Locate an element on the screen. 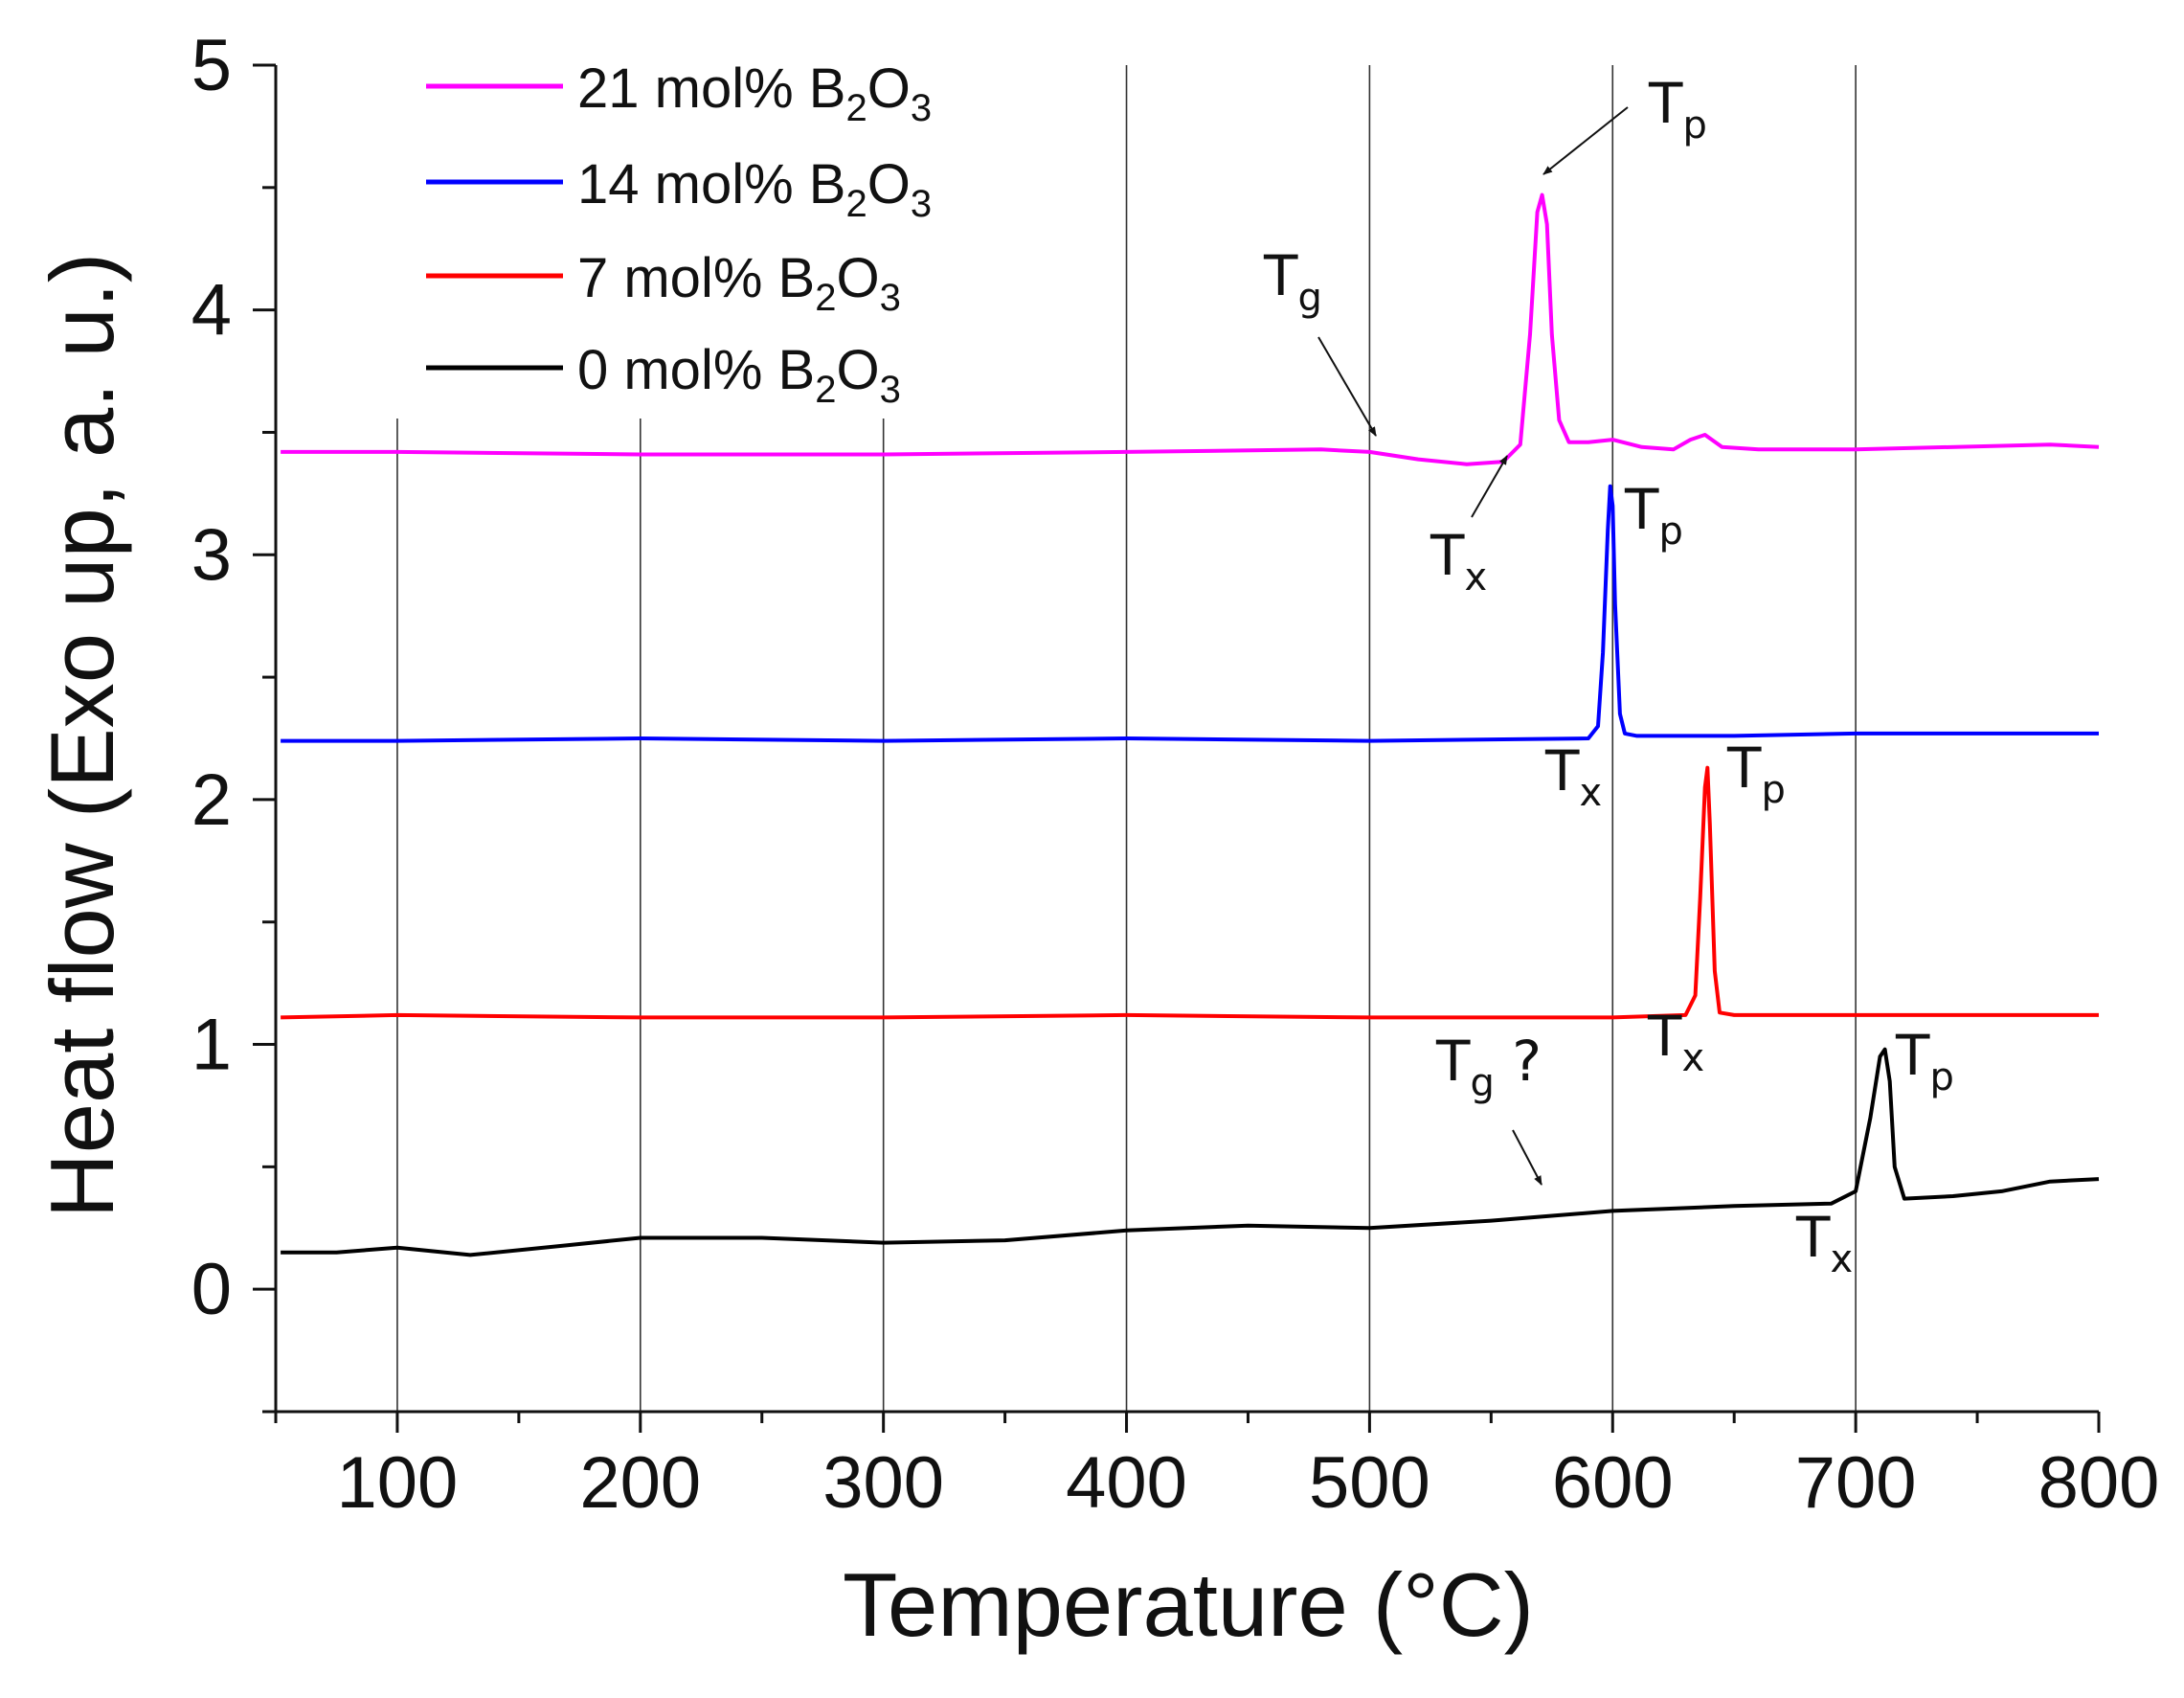 This screenshot has width=2184, height=1698. x-tick-label-100: 100 is located at coordinates (398, 1483).